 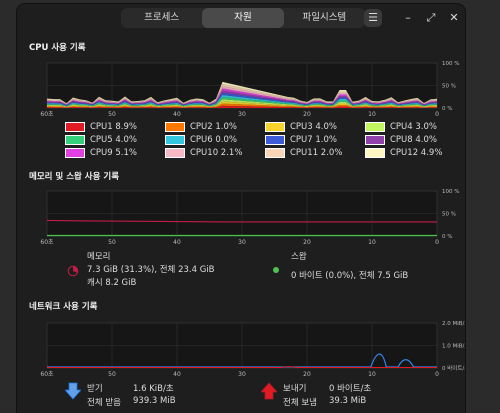 I want to click on net-x-tick-label: 50, so click(x=112, y=374).